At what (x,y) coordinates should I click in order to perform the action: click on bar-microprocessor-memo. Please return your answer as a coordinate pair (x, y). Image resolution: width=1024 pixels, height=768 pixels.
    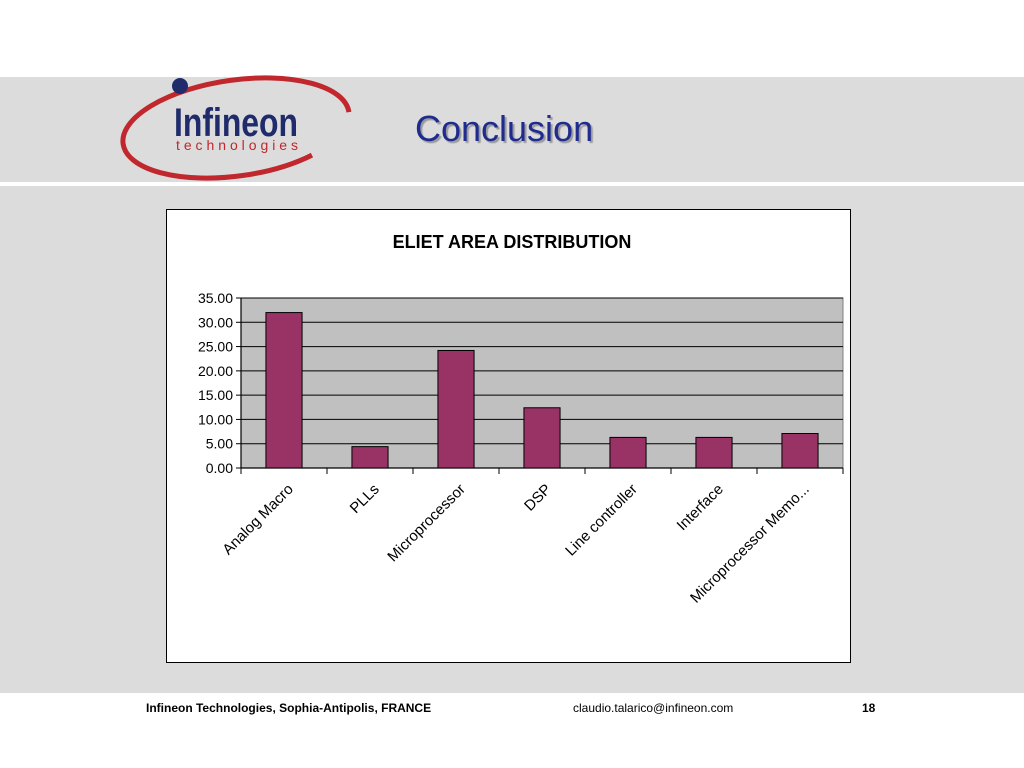
    Looking at the image, I should click on (800, 451).